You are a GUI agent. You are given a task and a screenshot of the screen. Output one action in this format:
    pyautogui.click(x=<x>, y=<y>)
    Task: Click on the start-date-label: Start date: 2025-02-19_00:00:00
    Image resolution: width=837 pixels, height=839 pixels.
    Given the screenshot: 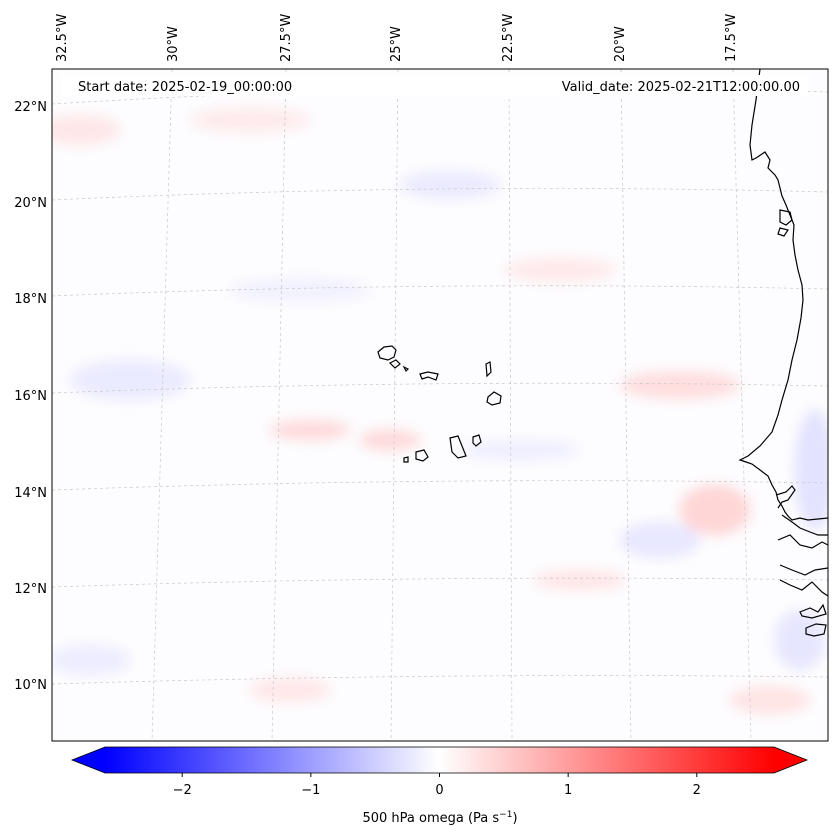 What is the action you would take?
    pyautogui.click(x=185, y=87)
    